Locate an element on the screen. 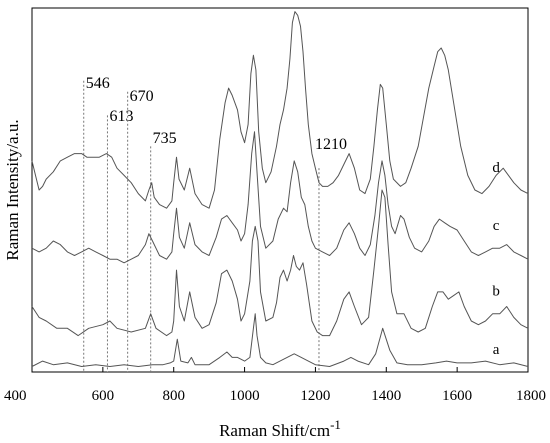 The height and width of the screenshot is (443, 550). series-label-c: c is located at coordinates (496, 226).